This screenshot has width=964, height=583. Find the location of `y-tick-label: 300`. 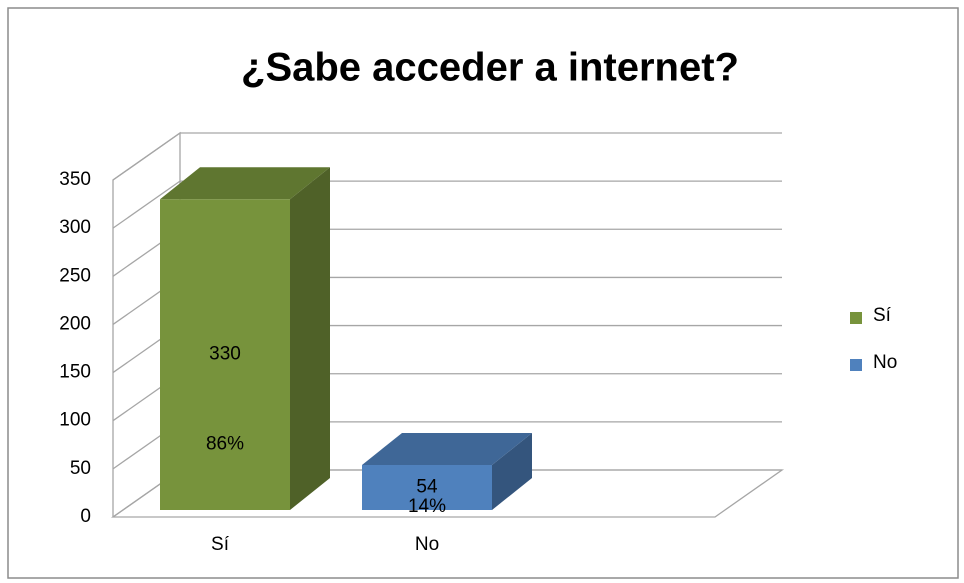

y-tick-label: 300 is located at coordinates (75, 227).